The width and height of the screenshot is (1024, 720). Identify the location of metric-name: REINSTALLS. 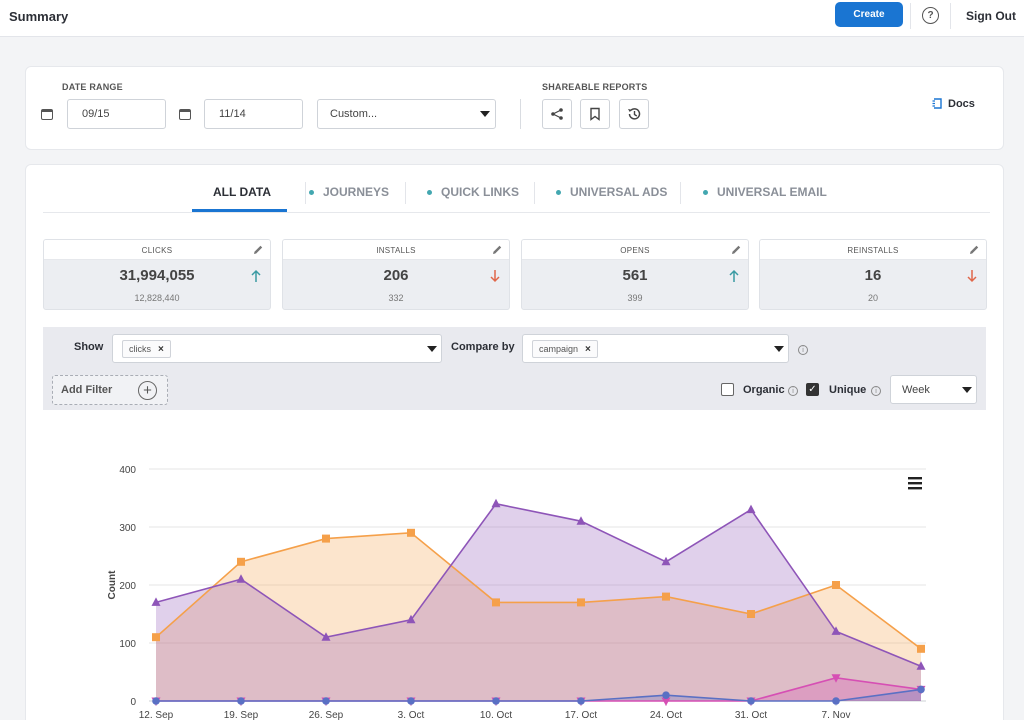
(873, 250).